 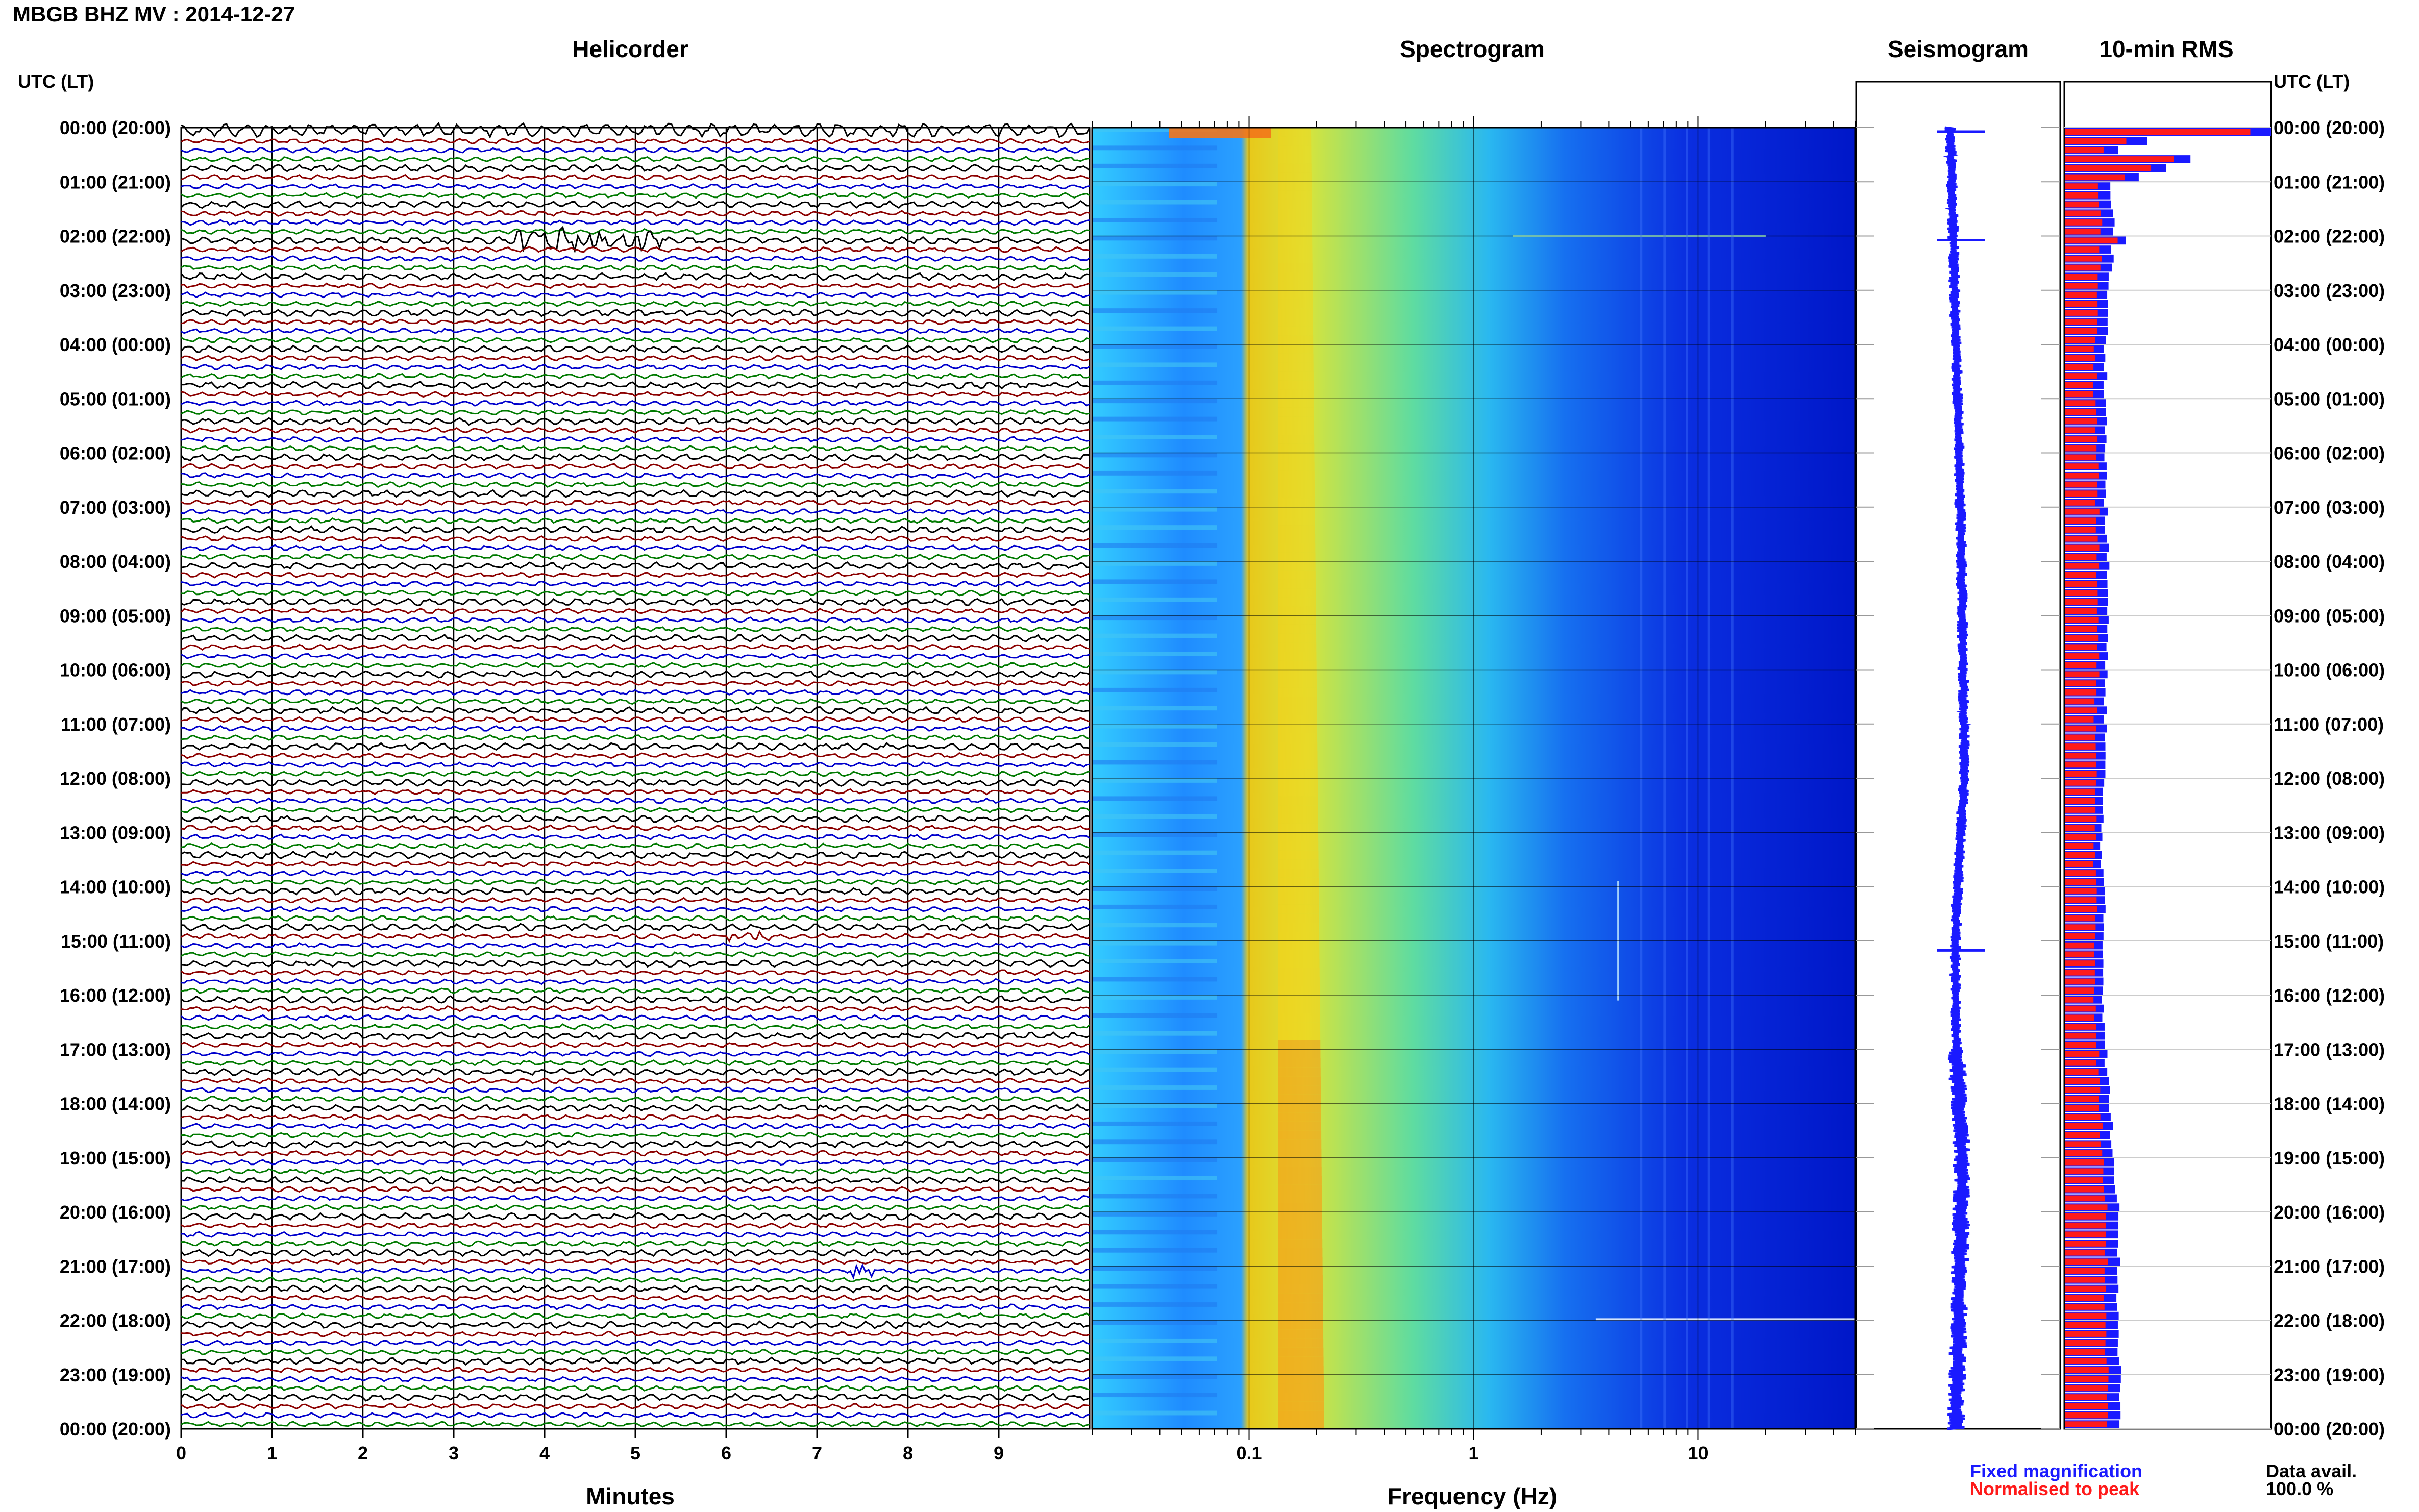 What do you see at coordinates (2329, 1049) in the screenshot?
I see `time-label-right: 17:00 (13:00)` at bounding box center [2329, 1049].